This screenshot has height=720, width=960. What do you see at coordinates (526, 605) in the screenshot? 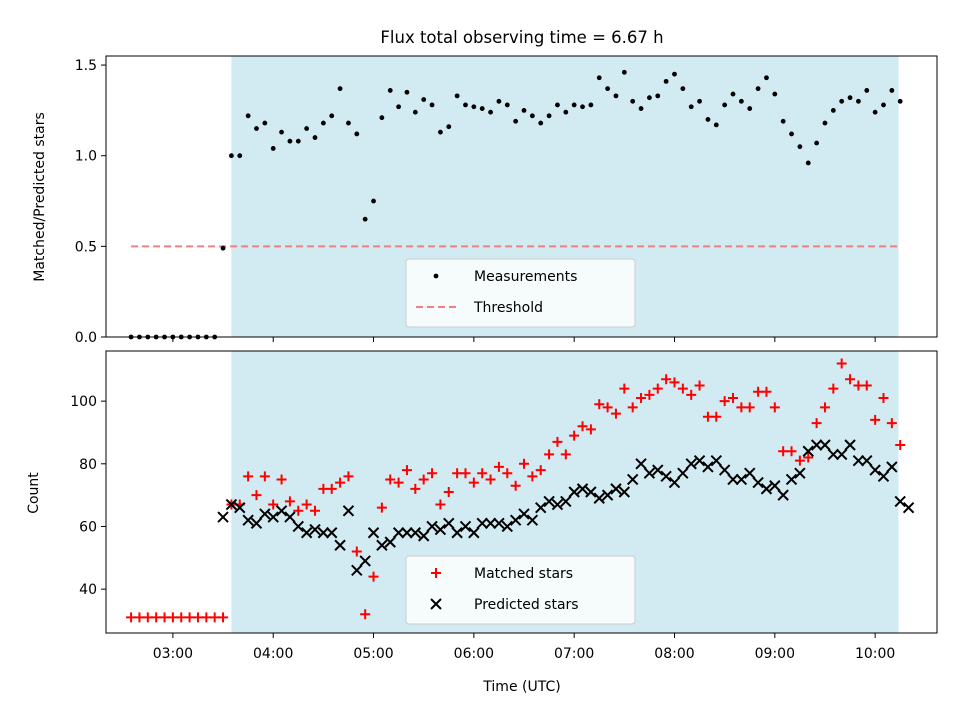
I see `legend-label: Predicted stars` at bounding box center [526, 605].